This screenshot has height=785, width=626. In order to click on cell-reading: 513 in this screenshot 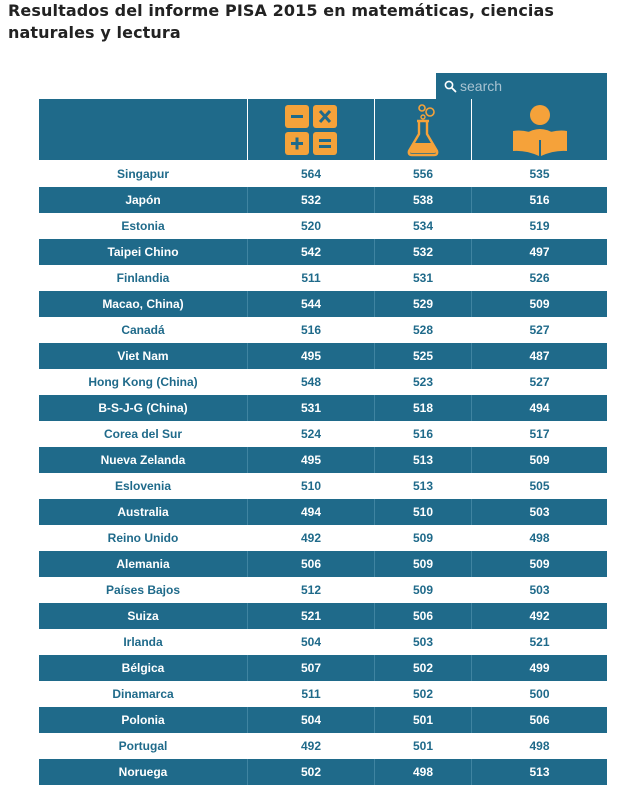, I will do `click(539, 772)`.